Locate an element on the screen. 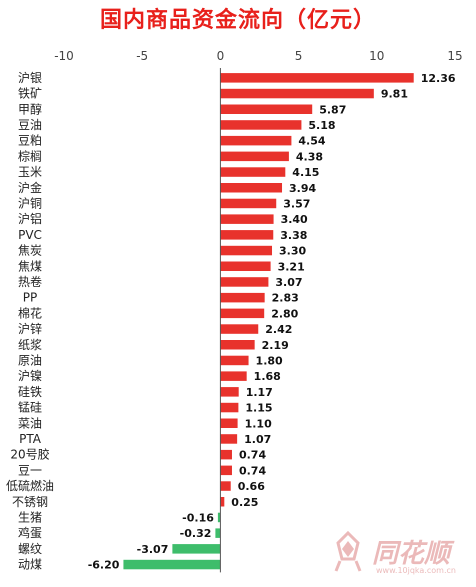 Image resolution: width=476 pixels, height=587 pixels. category-label: PVC is located at coordinates (30, 235).